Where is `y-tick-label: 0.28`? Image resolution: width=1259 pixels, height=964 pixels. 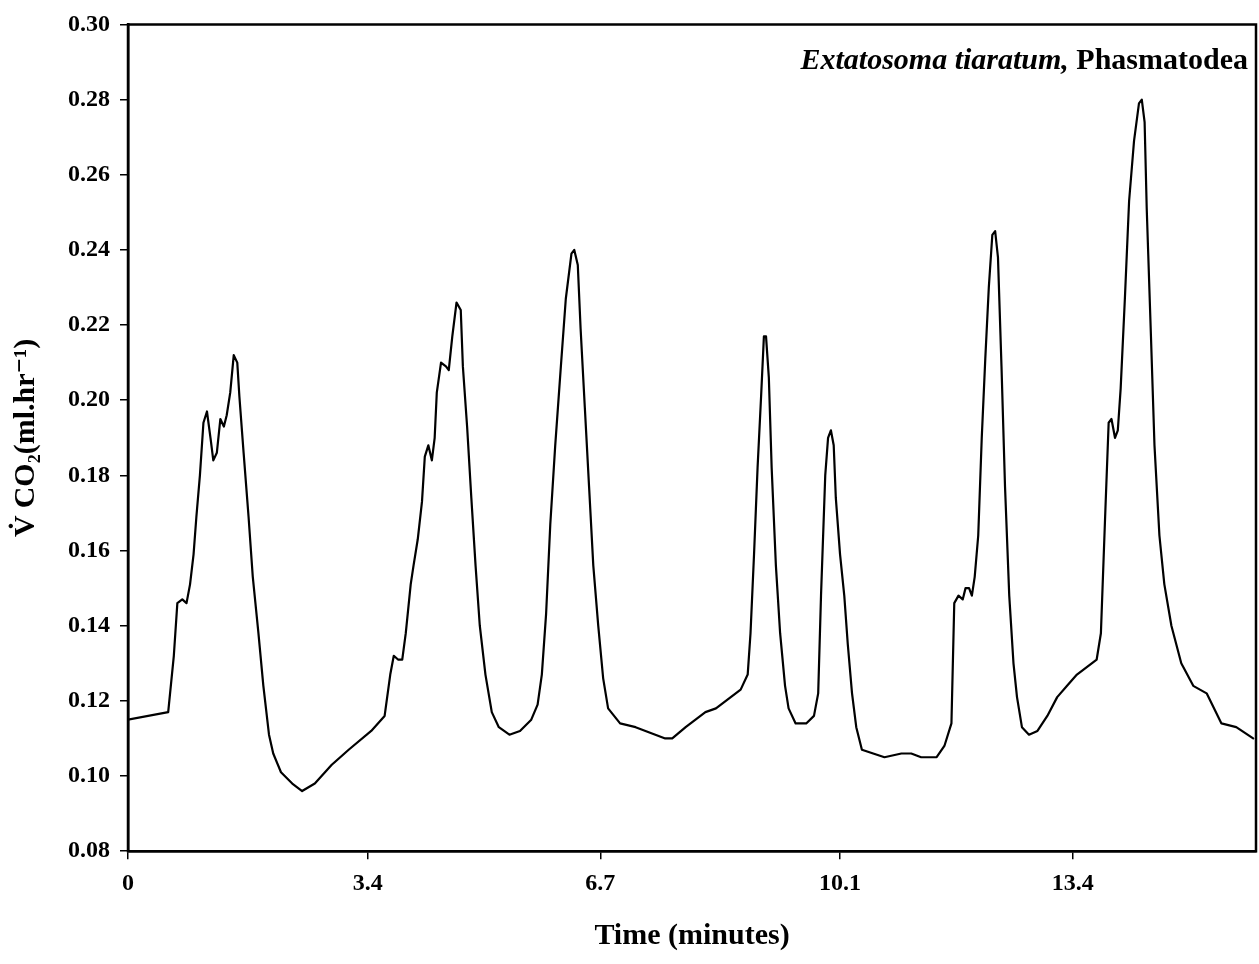
y-tick-label: 0.28 is located at coordinates (89, 97).